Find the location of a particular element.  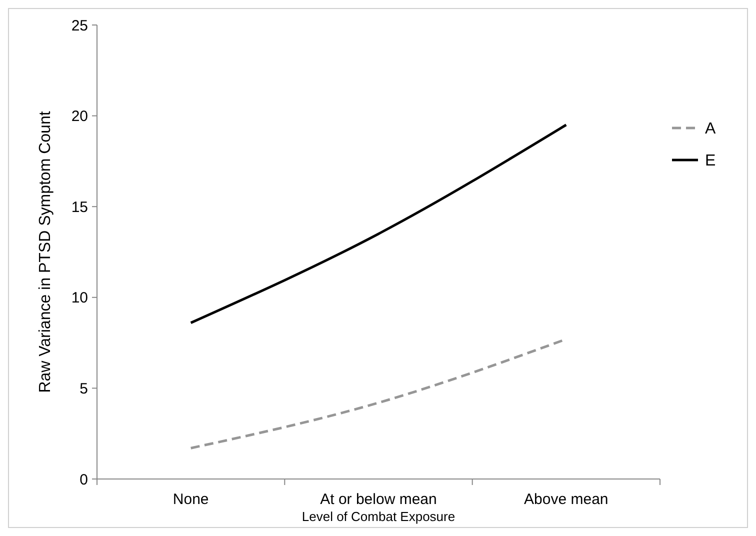

x-tick-label: Above mean is located at coordinates (566, 499).